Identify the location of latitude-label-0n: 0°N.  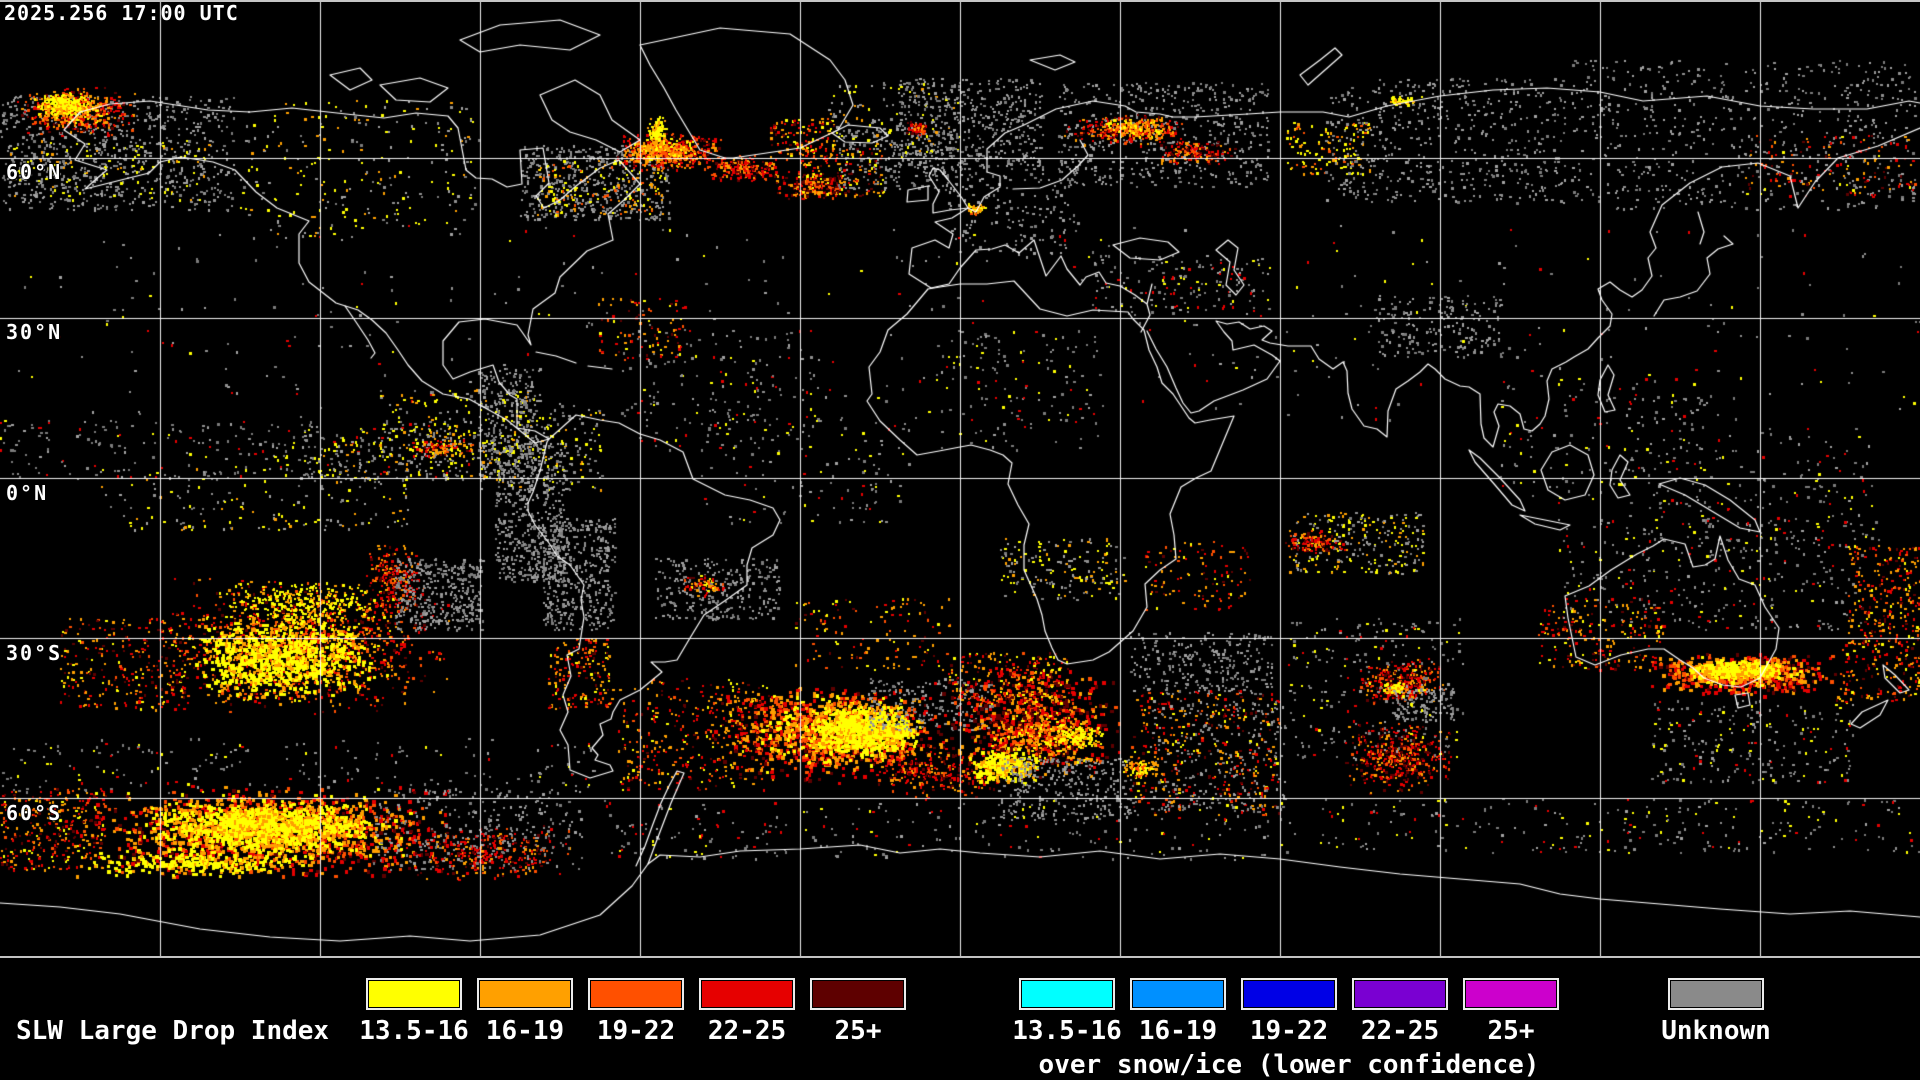
(27, 493).